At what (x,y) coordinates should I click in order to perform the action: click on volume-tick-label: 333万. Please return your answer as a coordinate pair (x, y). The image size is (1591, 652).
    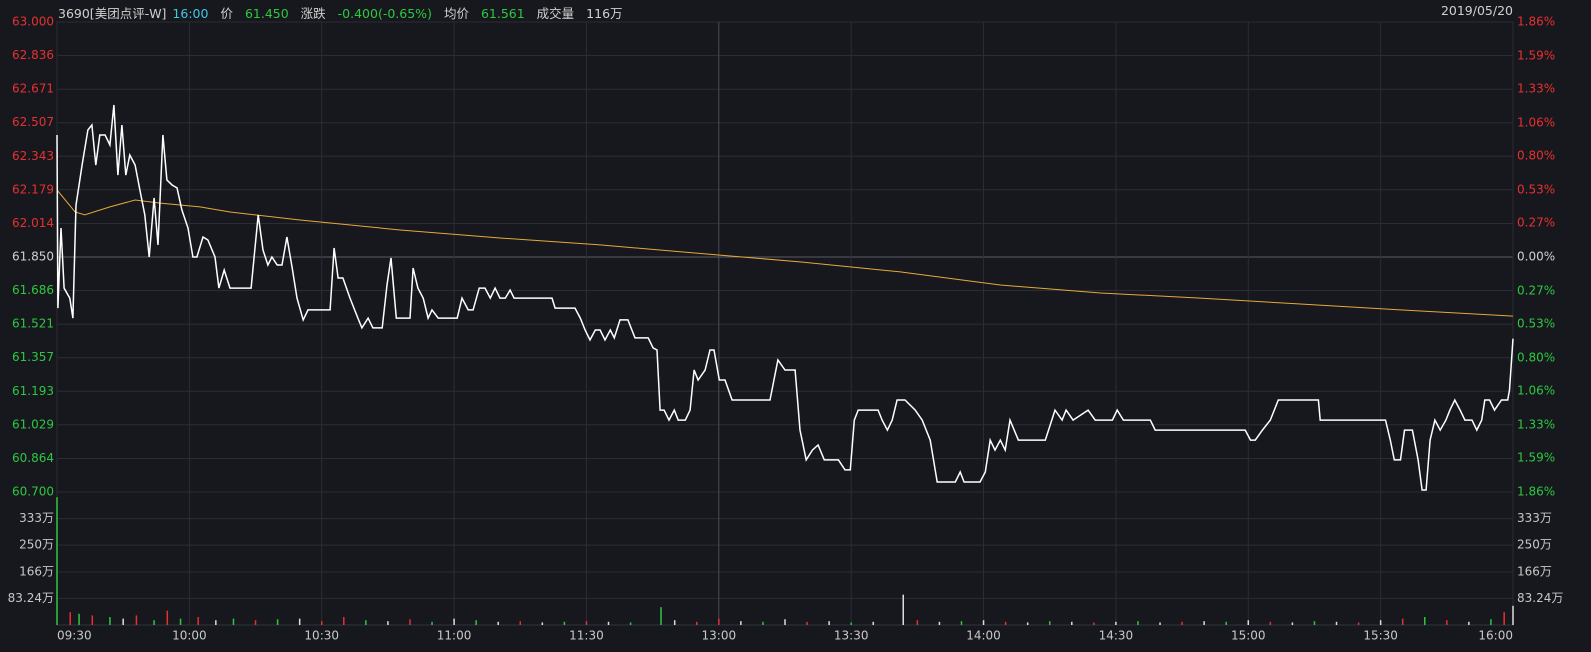
    Looking at the image, I should click on (36, 518).